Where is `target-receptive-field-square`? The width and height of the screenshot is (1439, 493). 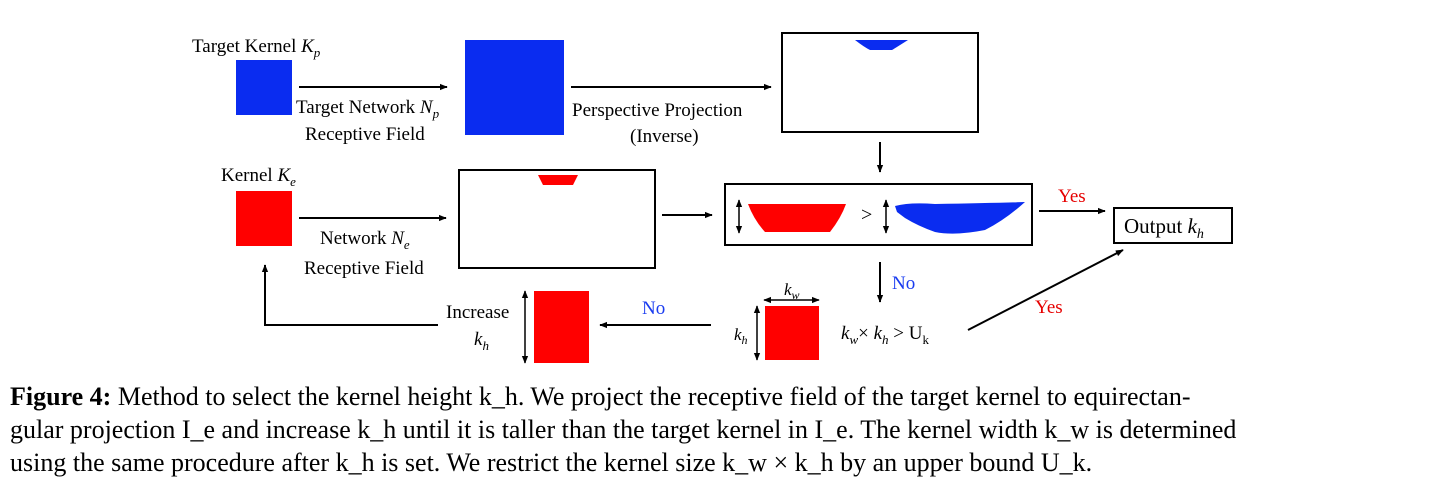 target-receptive-field-square is located at coordinates (514, 87).